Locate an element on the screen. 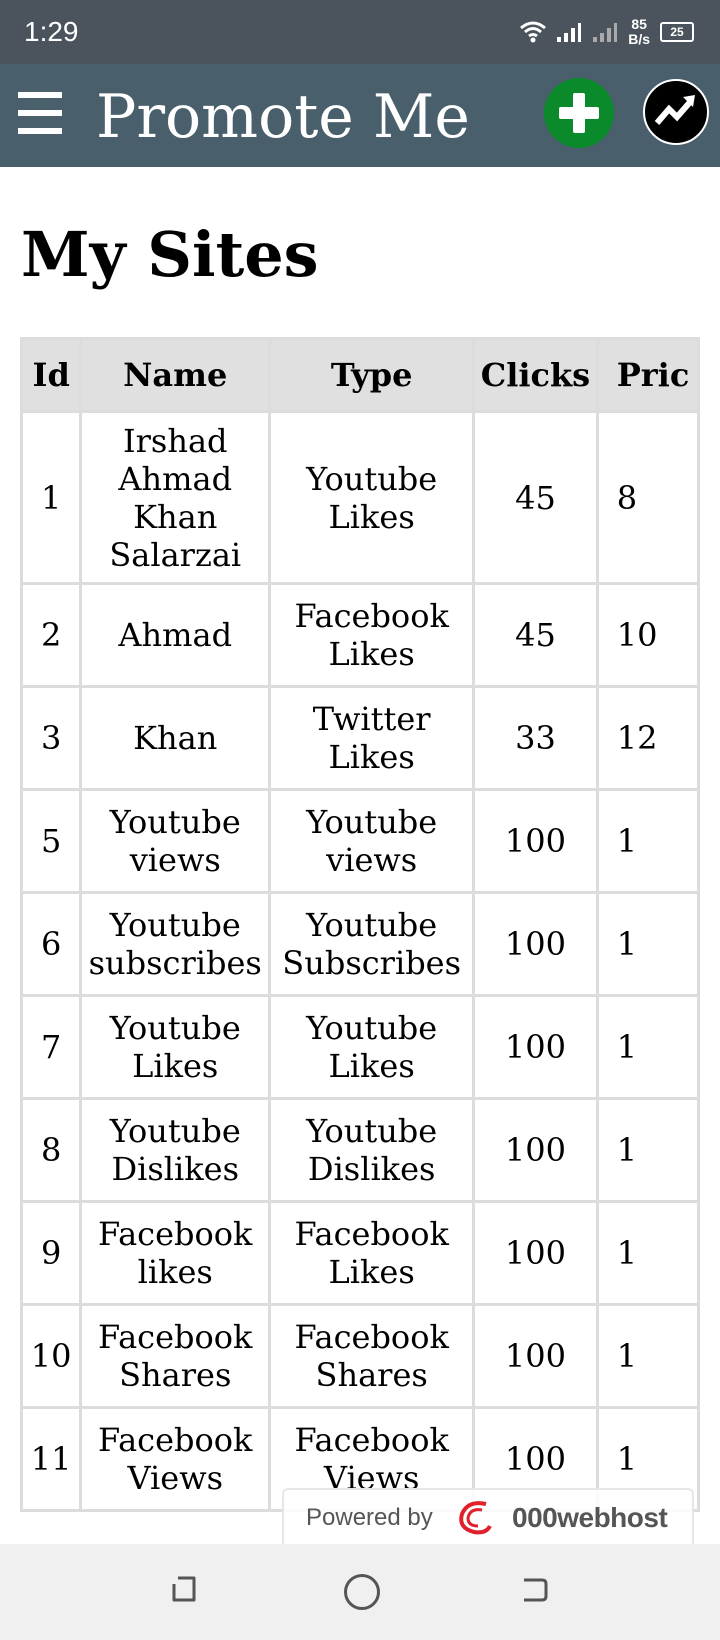 This screenshot has height=1640, width=720. cell-clicks: 33 is located at coordinates (535, 738).